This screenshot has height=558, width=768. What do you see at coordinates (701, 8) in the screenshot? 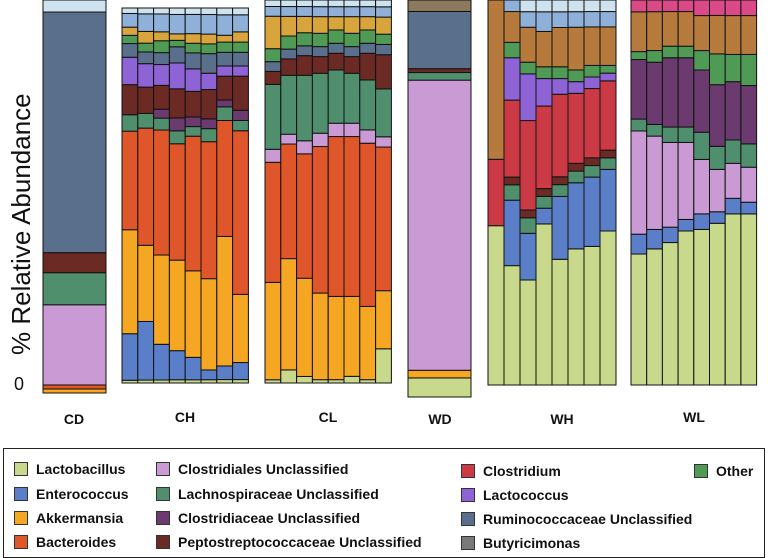
I see `bar-segment-wl-5-streptococcus` at bounding box center [701, 8].